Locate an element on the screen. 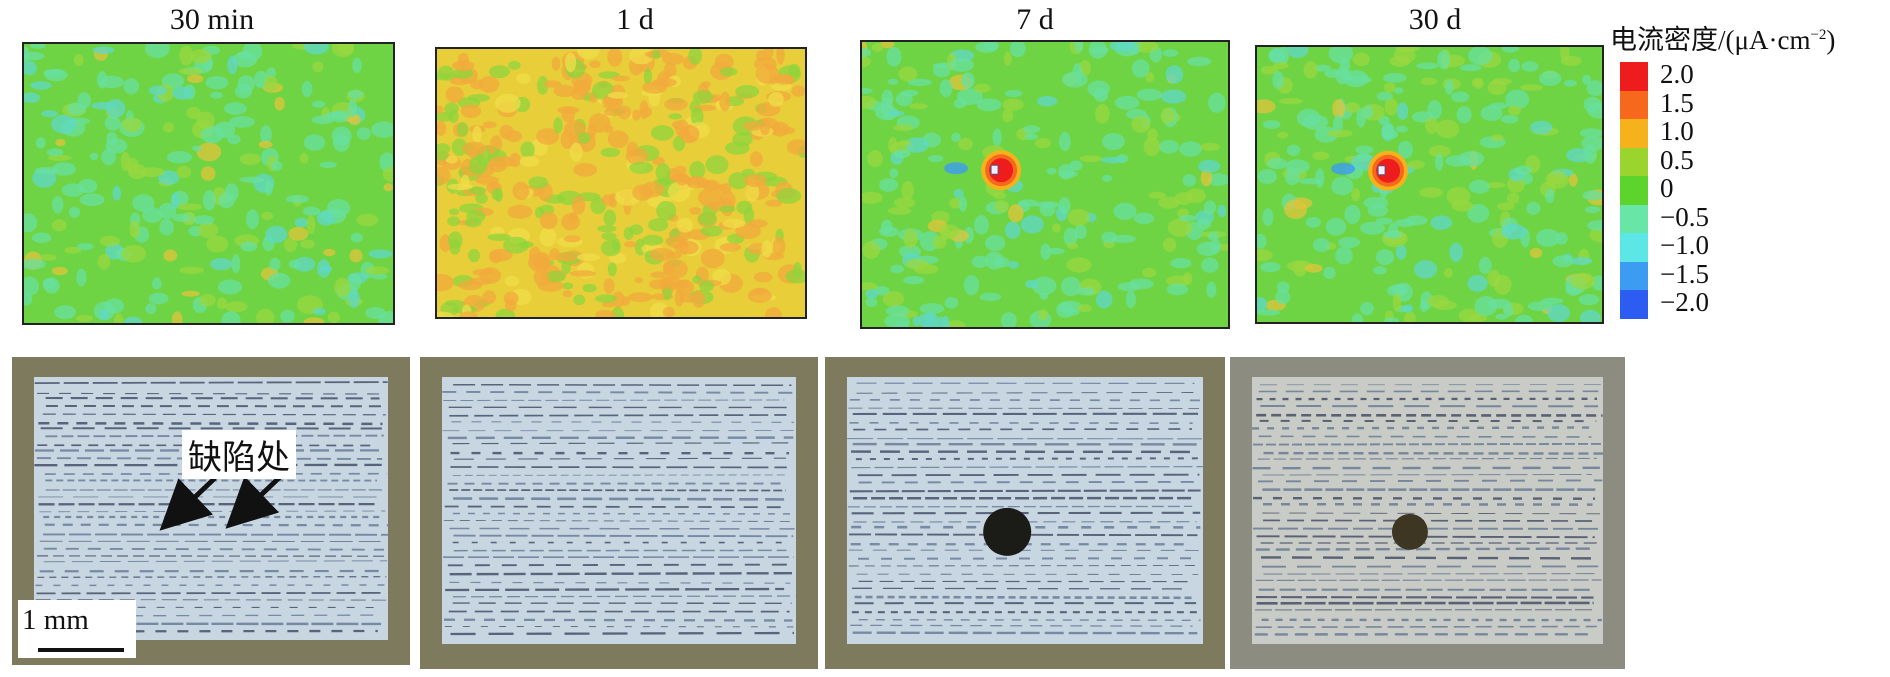 The width and height of the screenshot is (1890, 677). panel-title-30d: 30 d is located at coordinates (1435, 19).